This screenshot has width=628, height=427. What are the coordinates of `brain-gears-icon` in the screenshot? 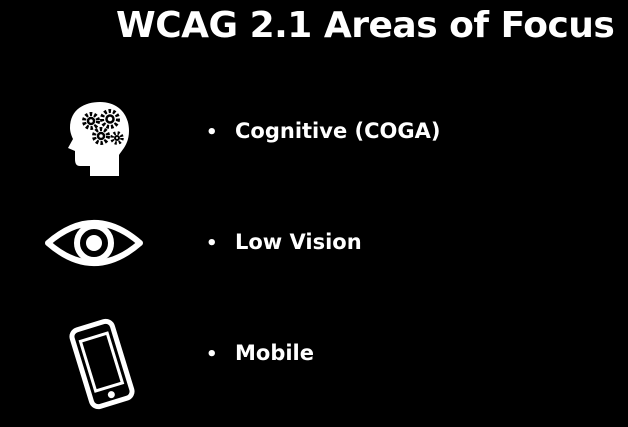 It's located at (98, 139).